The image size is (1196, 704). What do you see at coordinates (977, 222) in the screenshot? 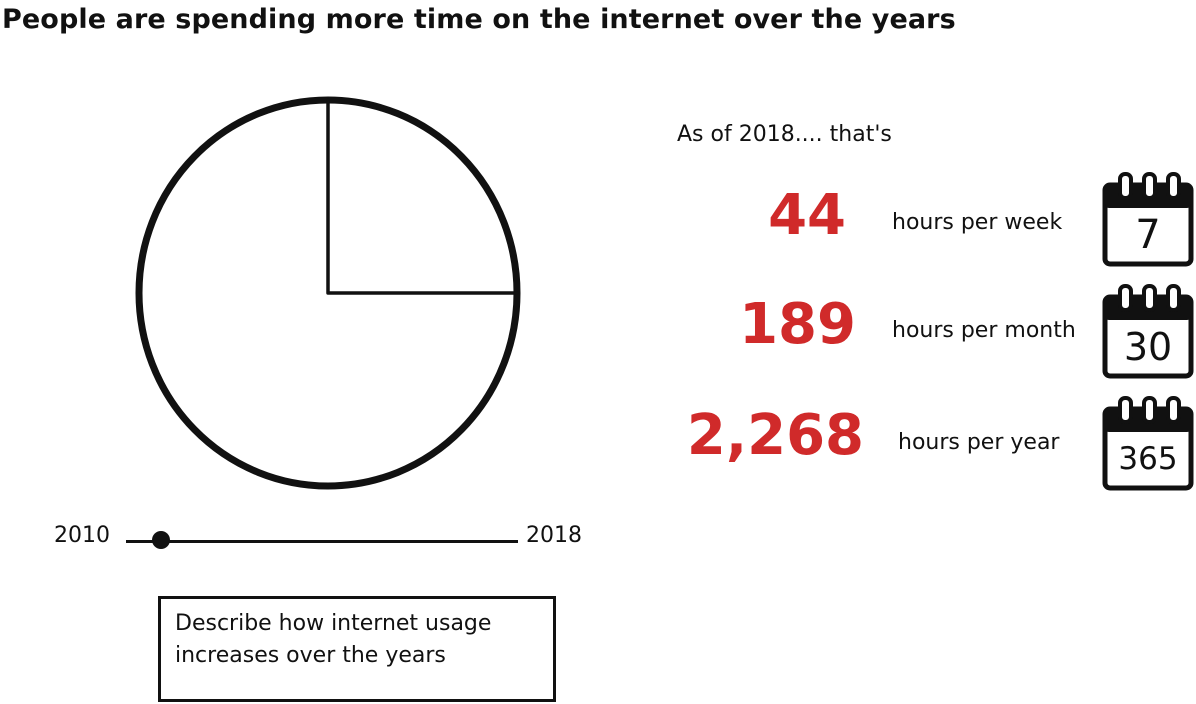
I see `stat-label-week: hours per week` at bounding box center [977, 222].